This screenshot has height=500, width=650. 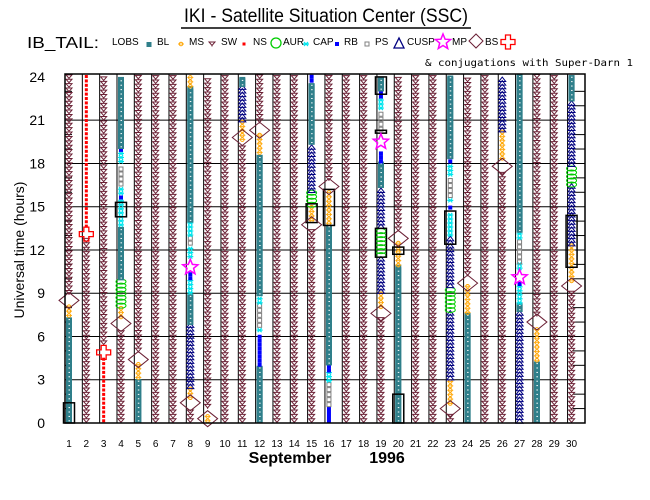 I want to click on legend-symbol-cross-icon, so click(x=508, y=42).